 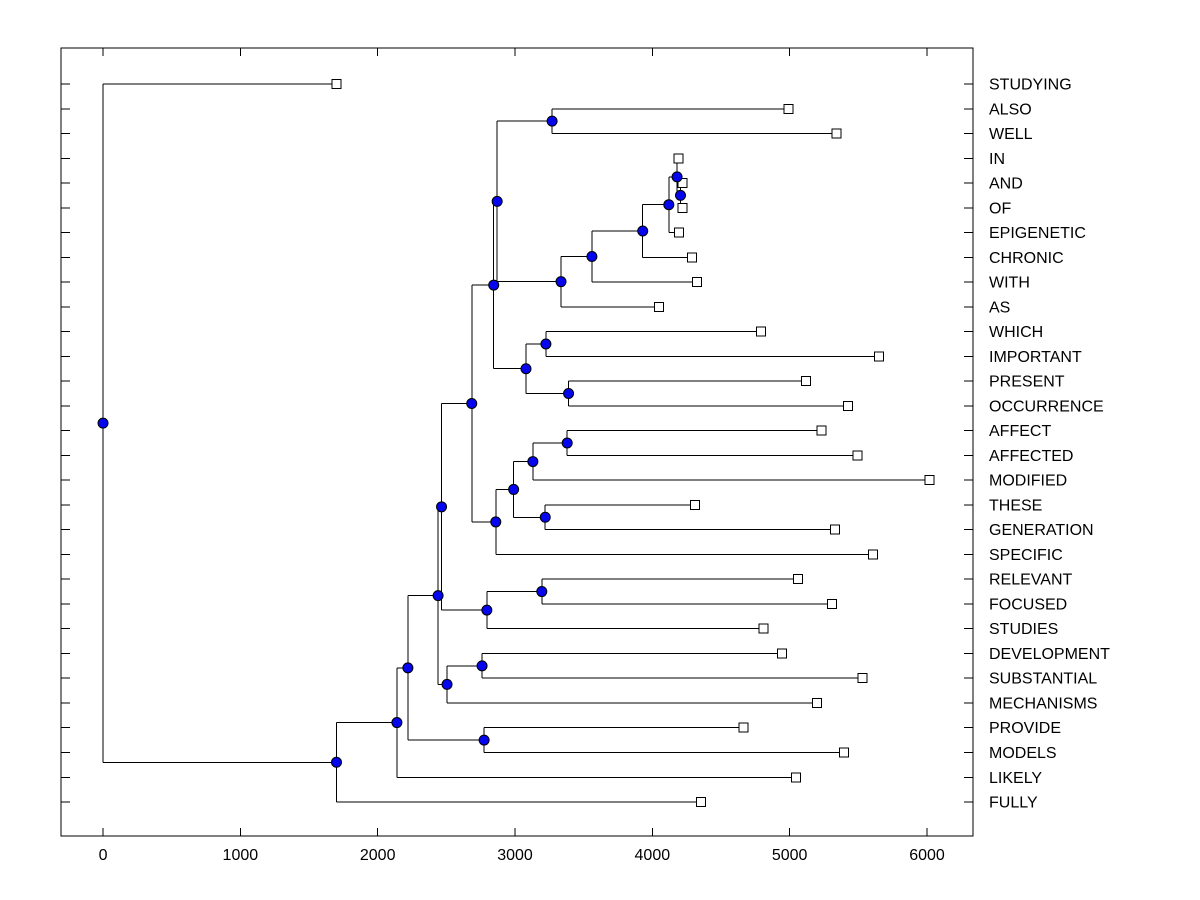 I want to click on leaf-label: ALSO, so click(x=1010, y=109).